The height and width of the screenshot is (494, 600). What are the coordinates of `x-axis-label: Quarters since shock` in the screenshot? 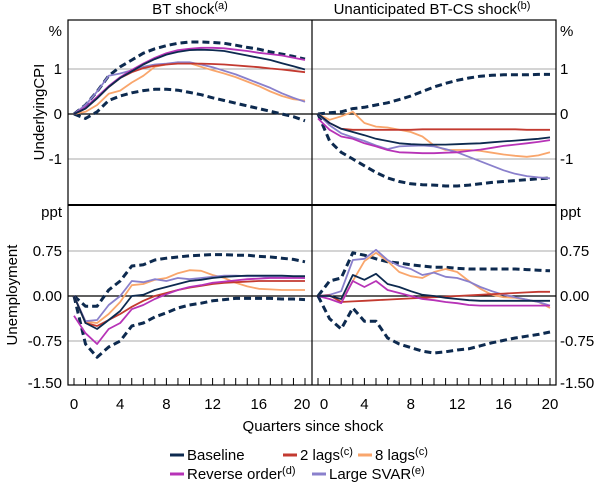 It's located at (313, 426).